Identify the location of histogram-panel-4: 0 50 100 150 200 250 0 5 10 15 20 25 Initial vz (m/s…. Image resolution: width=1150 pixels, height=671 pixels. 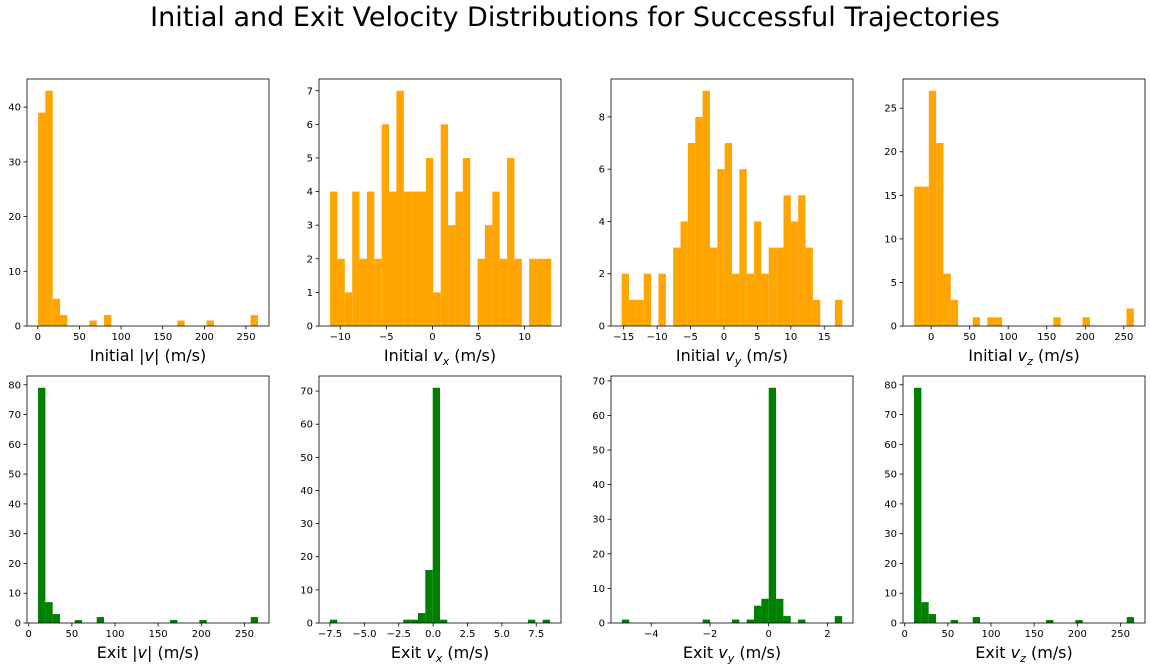
(1015, 223).